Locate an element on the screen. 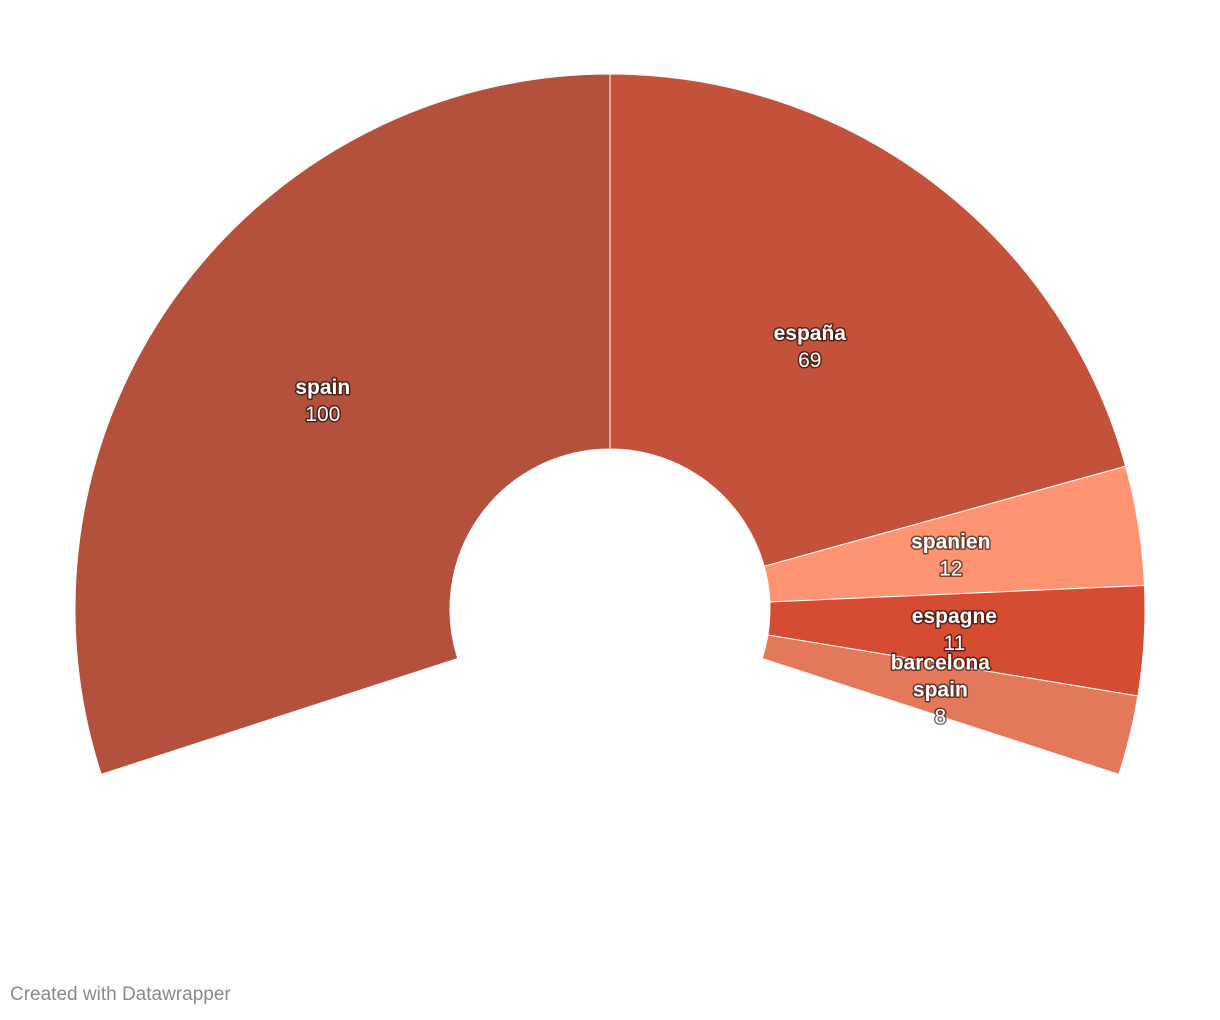  slice-label-group: barcelona spain 8 is located at coordinates (940, 690).